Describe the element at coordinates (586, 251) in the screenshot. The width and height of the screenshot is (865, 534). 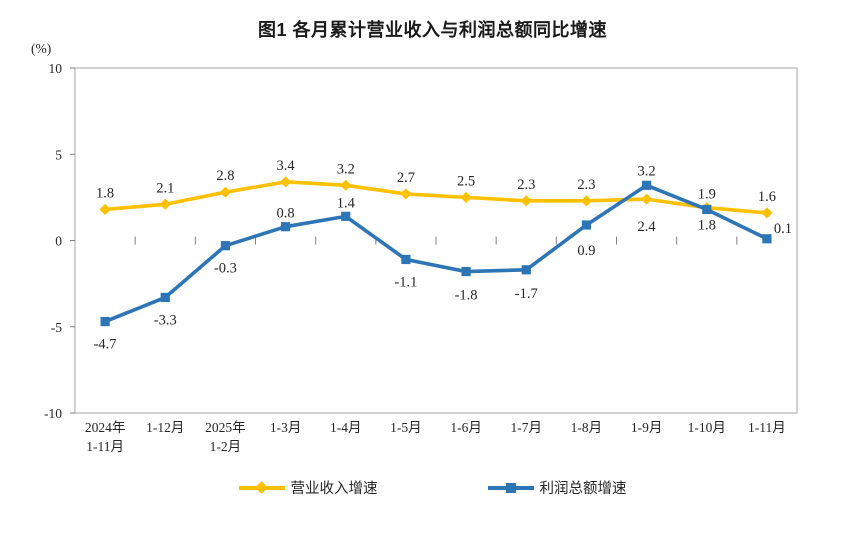
I see `data-point-label: 0.9` at that location.